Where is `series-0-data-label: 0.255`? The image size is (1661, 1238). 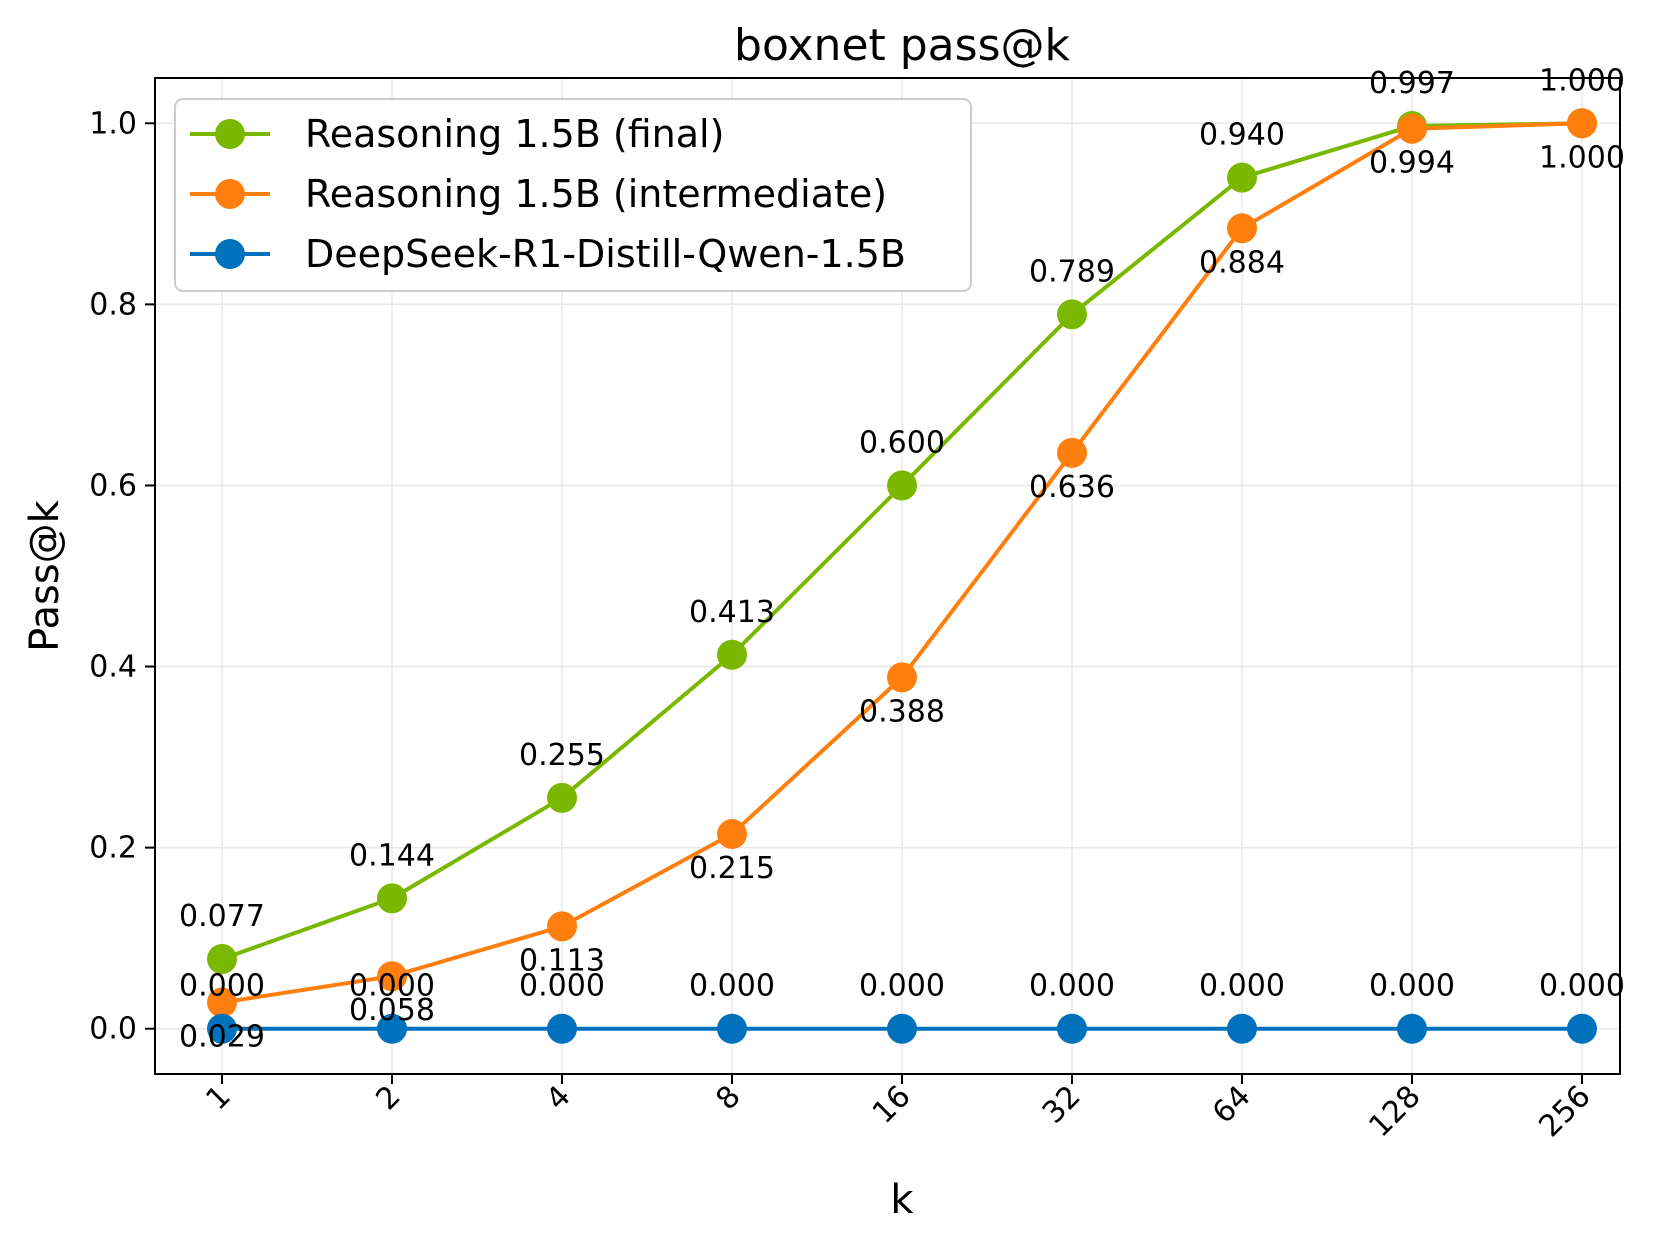 series-0-data-label: 0.255 is located at coordinates (562, 755).